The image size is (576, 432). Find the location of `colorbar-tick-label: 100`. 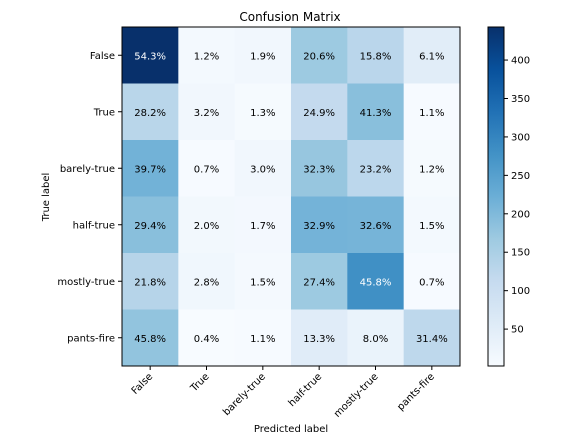

colorbar-tick-label: 100 is located at coordinates (520, 291).